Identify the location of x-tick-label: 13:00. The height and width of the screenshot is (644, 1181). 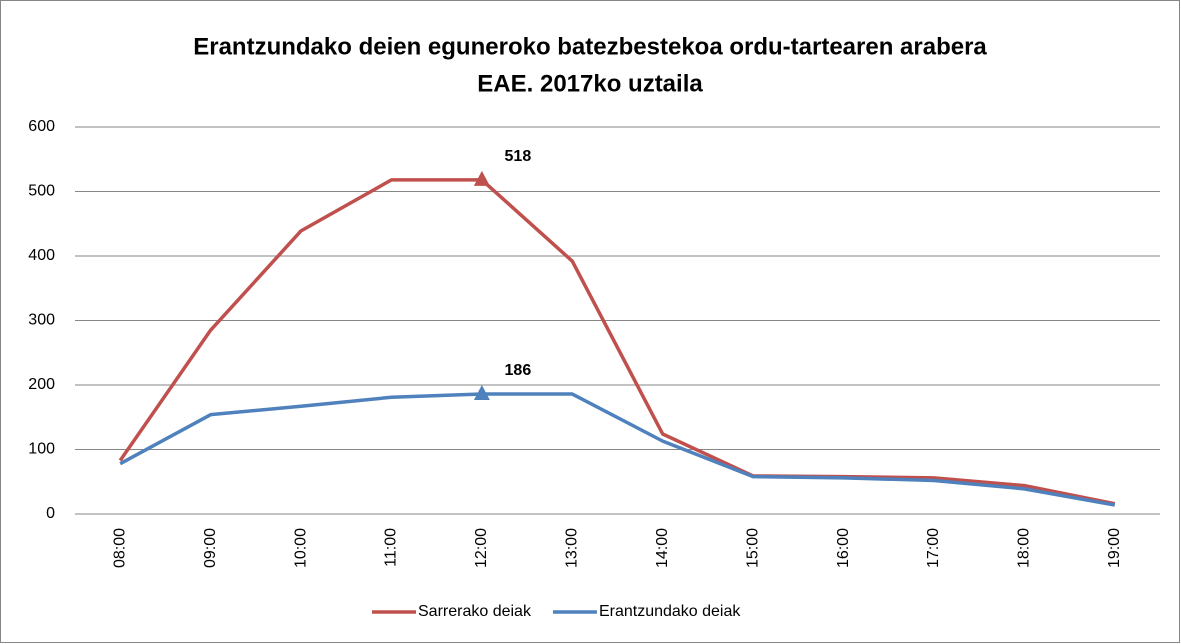
(572, 548).